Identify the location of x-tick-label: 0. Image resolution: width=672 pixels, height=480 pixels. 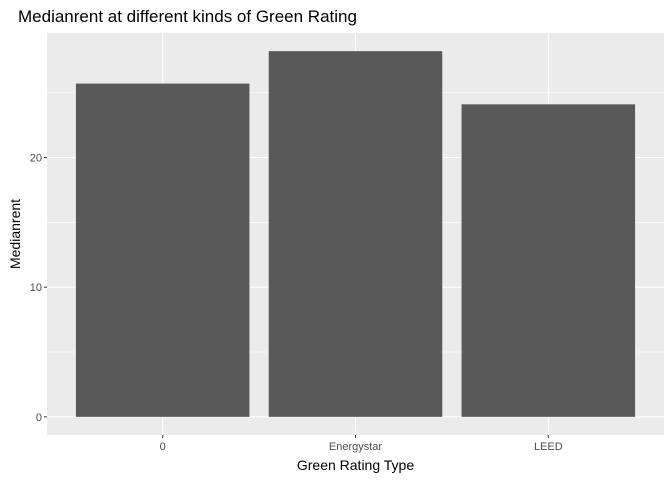
(163, 447).